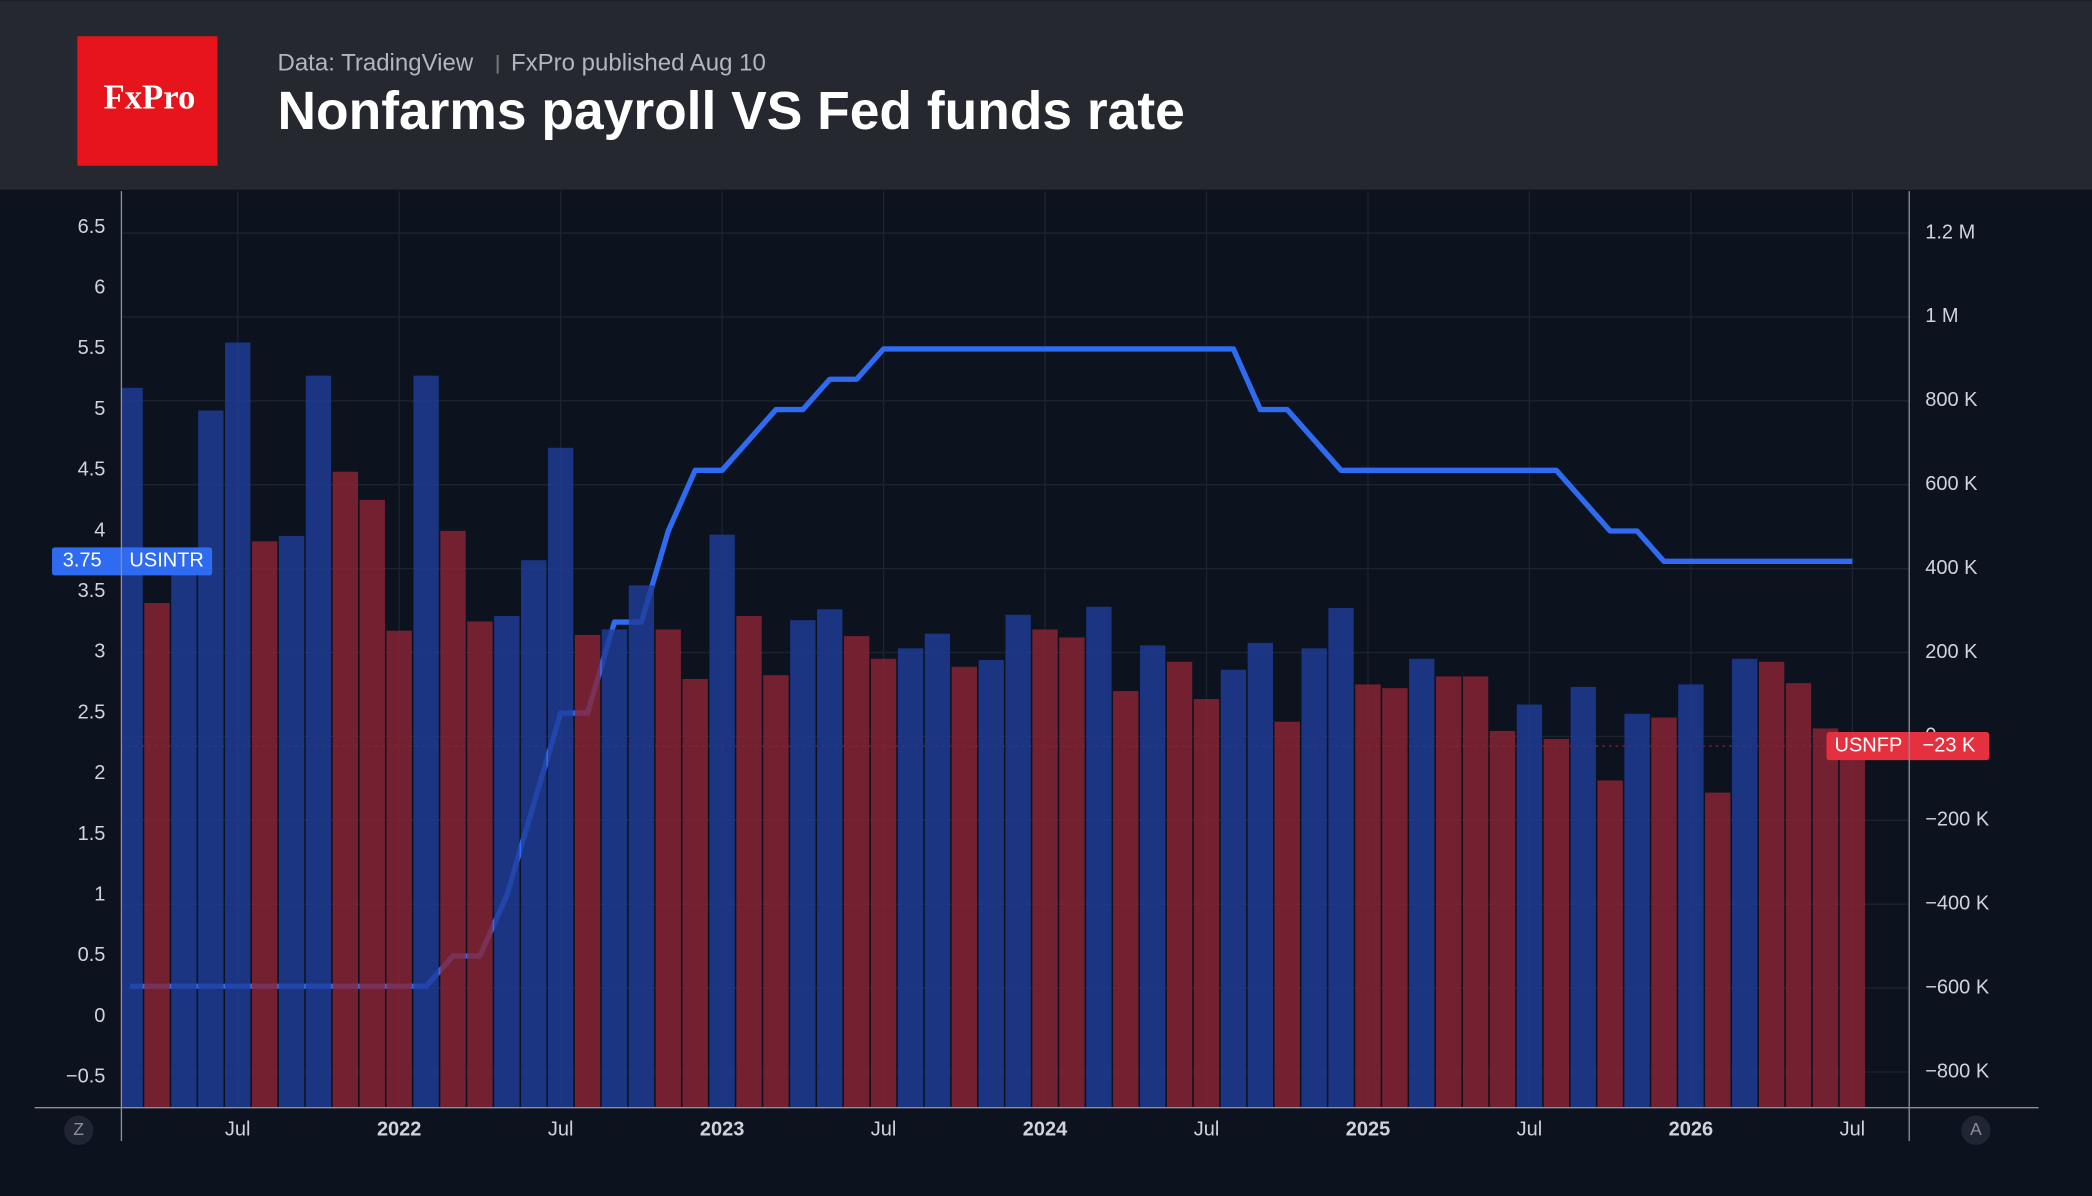 The width and height of the screenshot is (2092, 1196). I want to click on logo-box, so click(147, 101).